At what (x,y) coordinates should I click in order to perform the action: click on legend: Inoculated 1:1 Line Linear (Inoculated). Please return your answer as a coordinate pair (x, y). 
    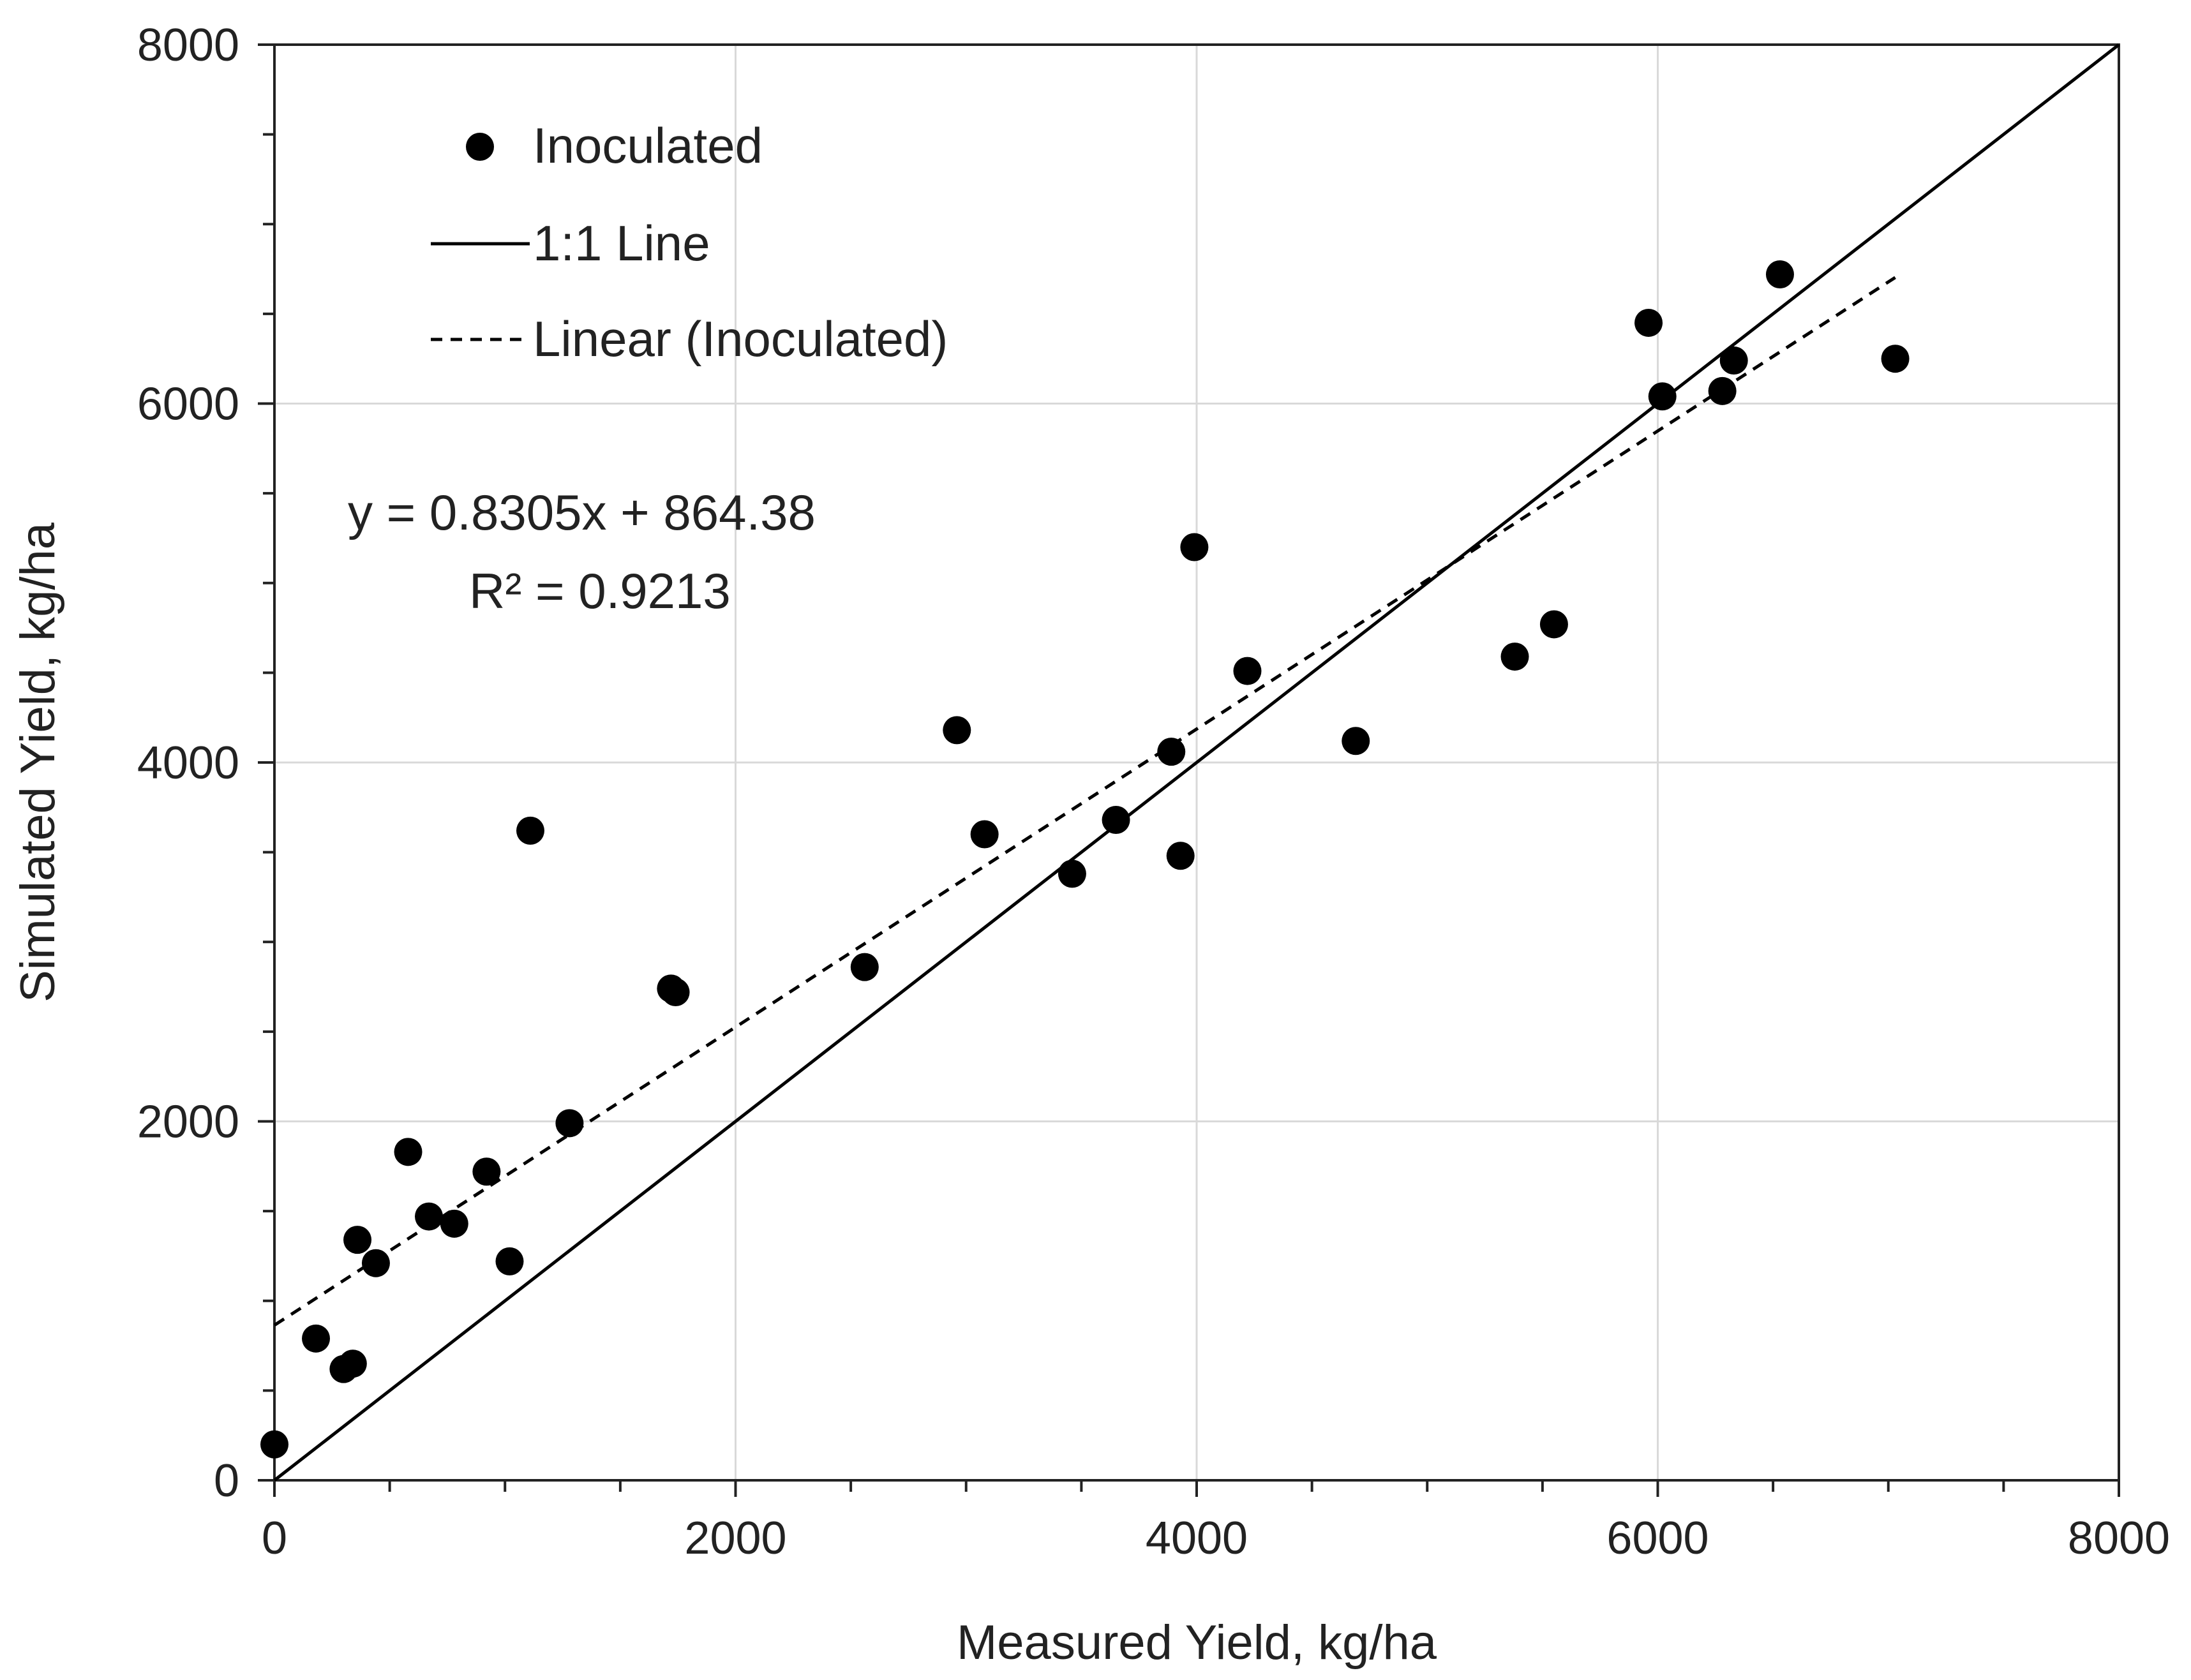
    Looking at the image, I should click on (690, 242).